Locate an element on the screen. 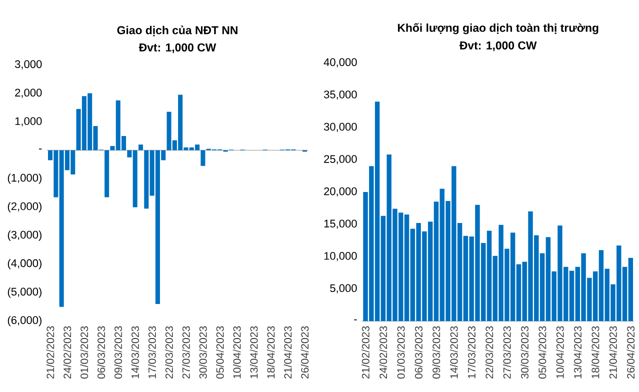  y-tick-label: 1,000 is located at coordinates (28, 121).